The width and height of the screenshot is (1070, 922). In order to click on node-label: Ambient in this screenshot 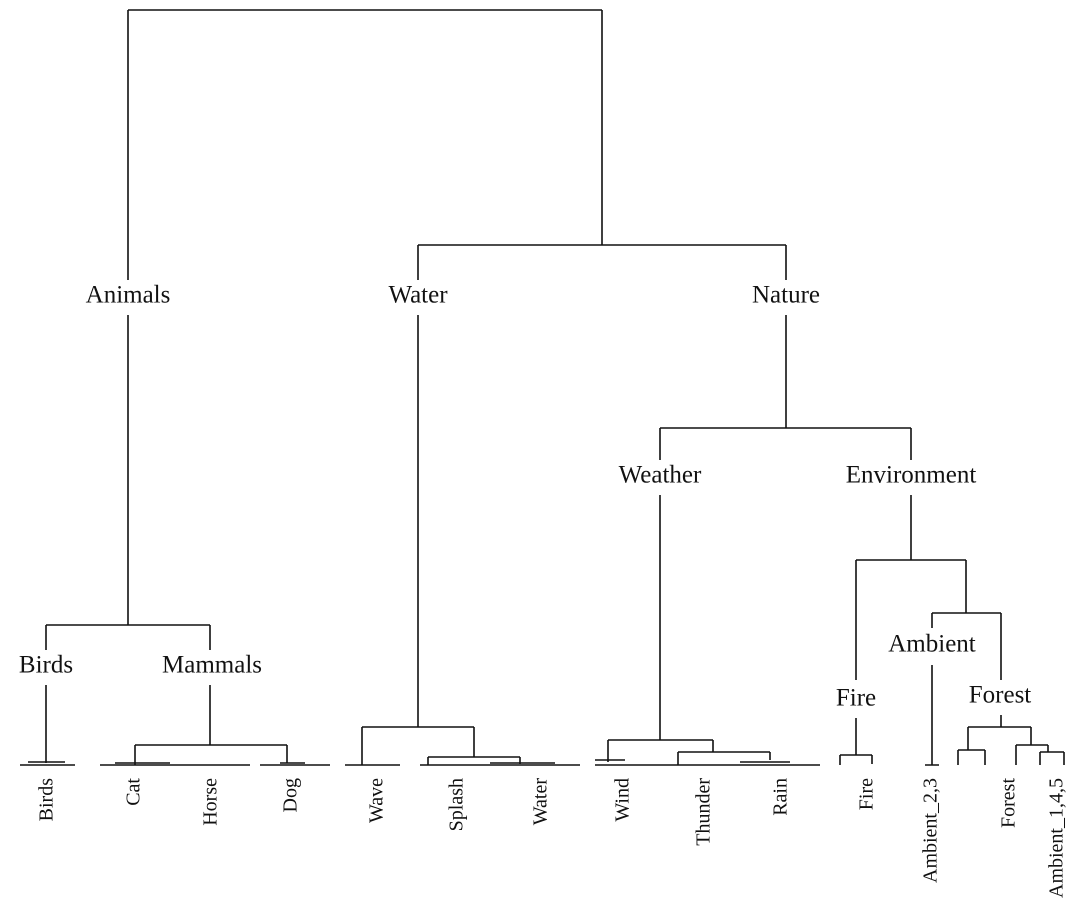, I will do `click(932, 644)`.